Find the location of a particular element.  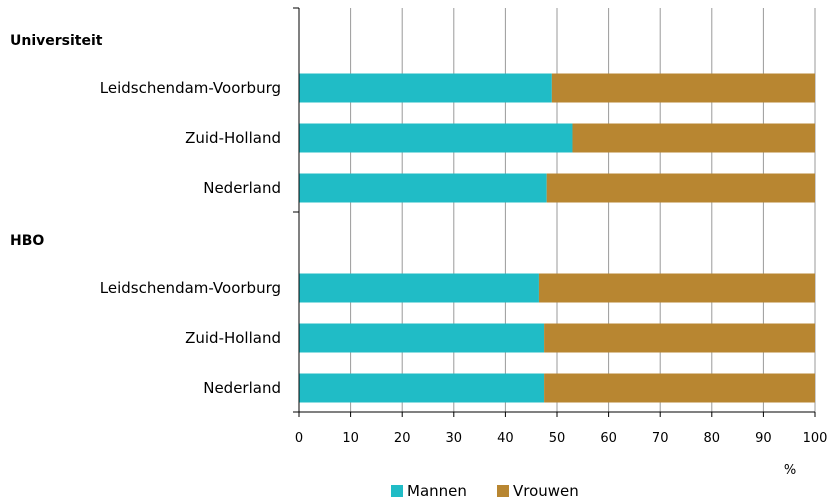

x-tick-label: 100 is located at coordinates (815, 438).